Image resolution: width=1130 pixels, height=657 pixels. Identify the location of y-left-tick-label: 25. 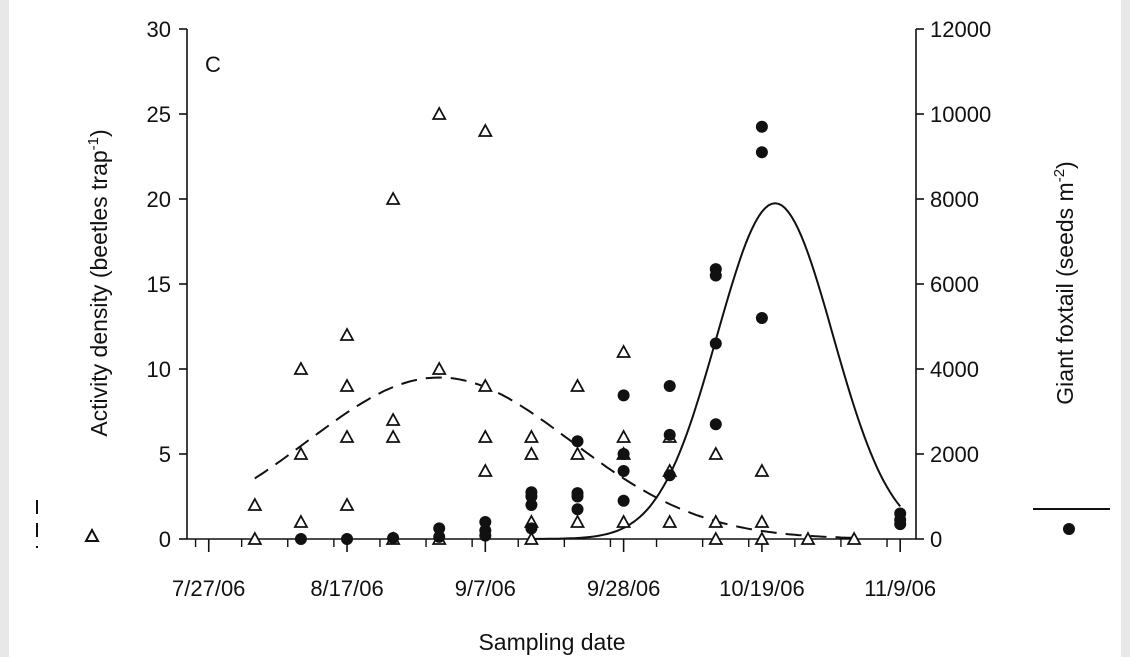
(159, 114).